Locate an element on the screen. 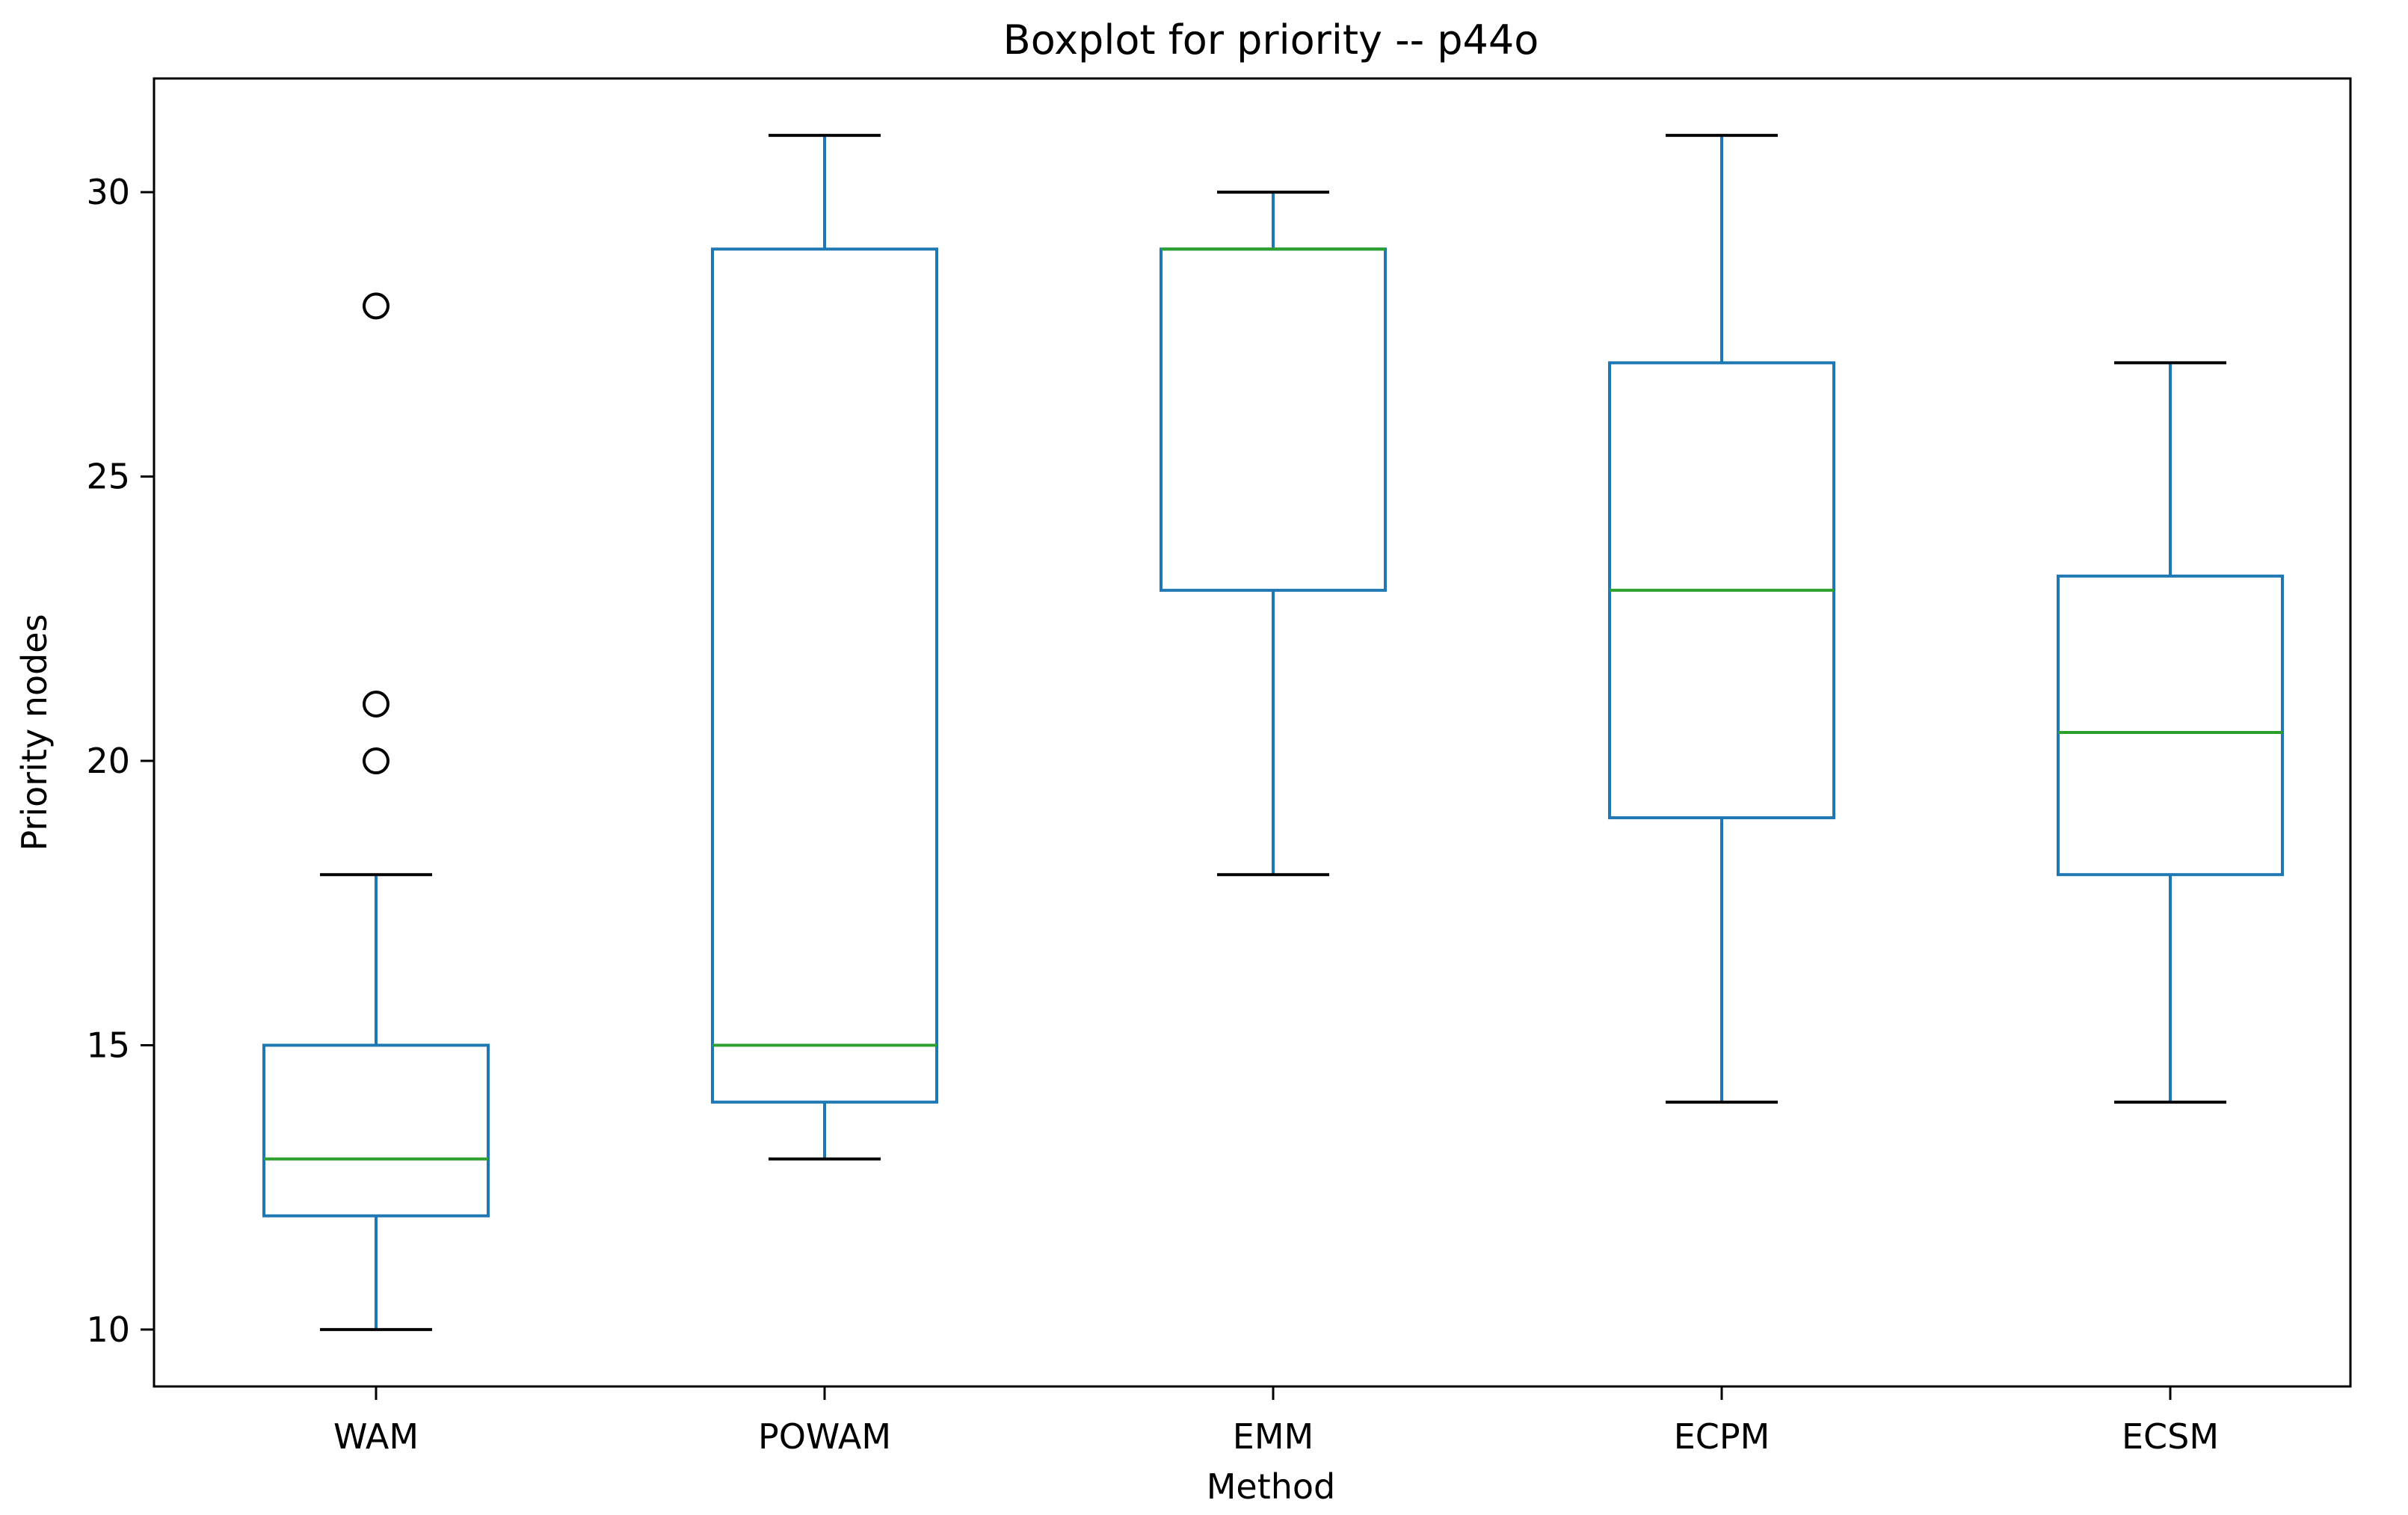 The image size is (2408, 1515). y-tick-label: 15 is located at coordinates (108, 1045).